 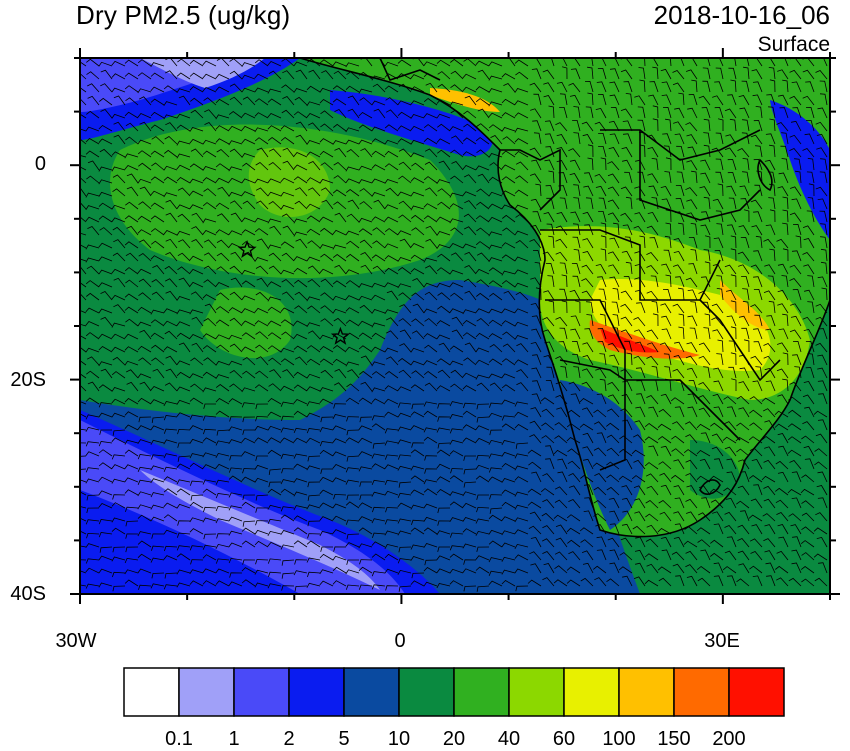 I want to click on colorbar-label: 5, so click(x=344, y=739).